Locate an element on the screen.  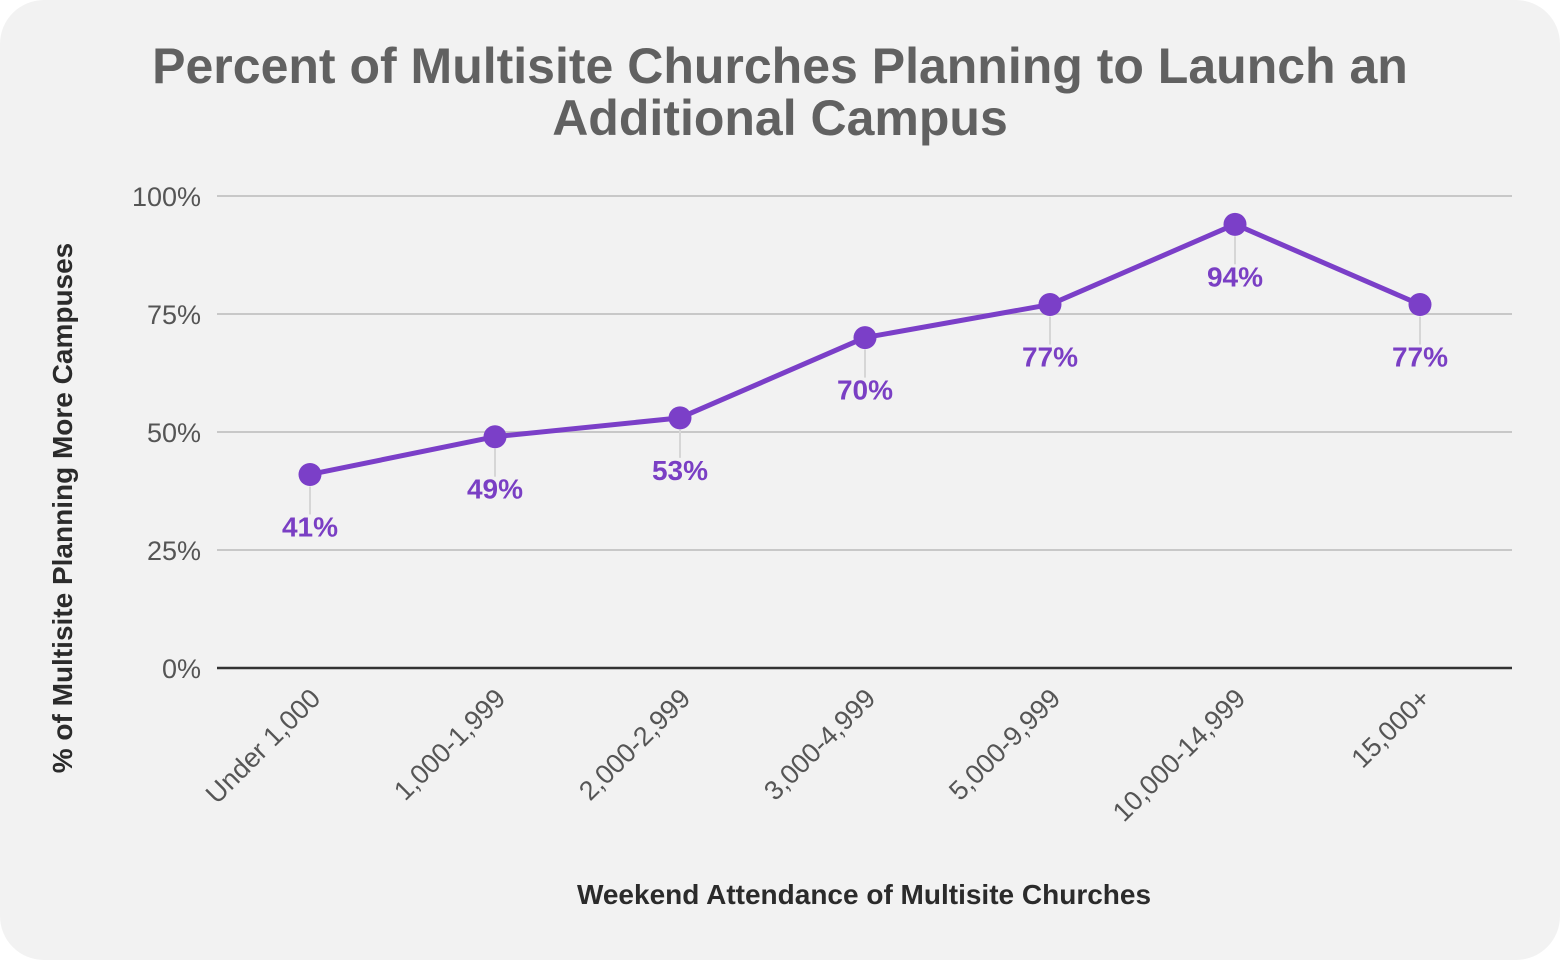
data-label: 94% is located at coordinates (1235, 276).